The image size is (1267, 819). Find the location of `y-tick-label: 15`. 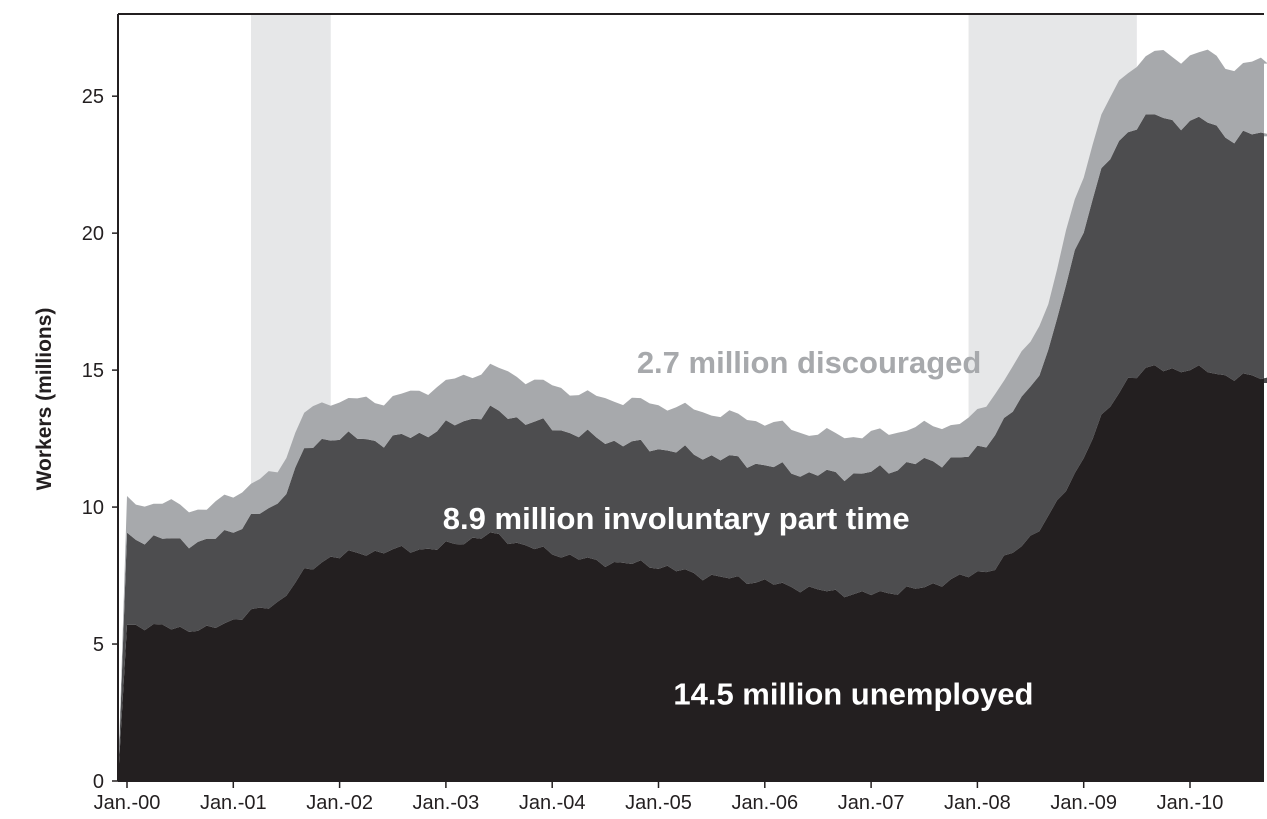

y-tick-label: 15 is located at coordinates (93, 371).